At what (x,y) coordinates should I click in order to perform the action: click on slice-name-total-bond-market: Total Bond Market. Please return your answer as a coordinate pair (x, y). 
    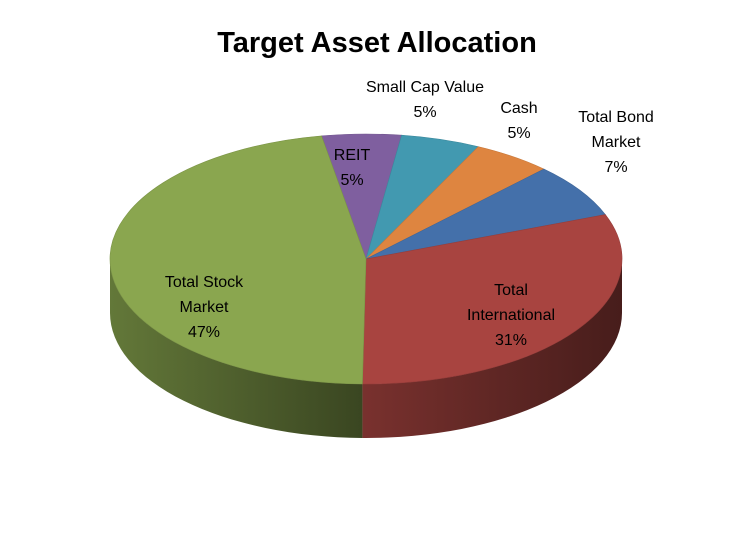
    Looking at the image, I should click on (616, 130).